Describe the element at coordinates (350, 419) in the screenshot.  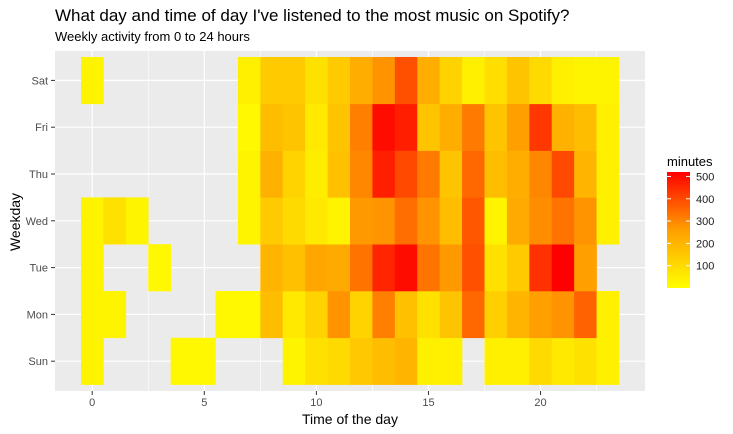
I see `x-axis-title: Time of the day` at that location.